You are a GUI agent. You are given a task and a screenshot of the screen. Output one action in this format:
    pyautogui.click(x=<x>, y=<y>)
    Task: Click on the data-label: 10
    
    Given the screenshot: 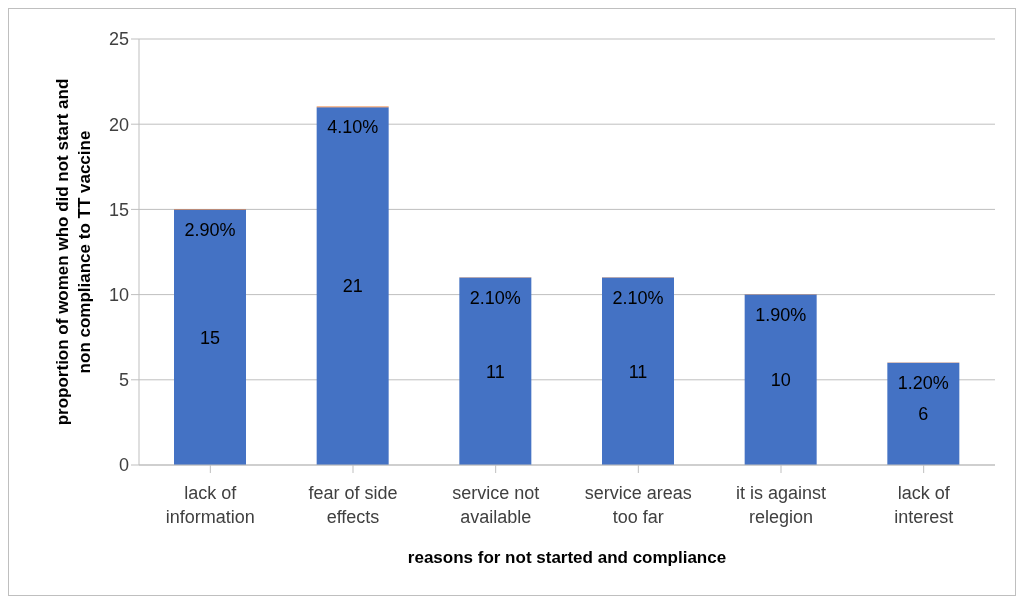 What is the action you would take?
    pyautogui.click(x=780, y=380)
    